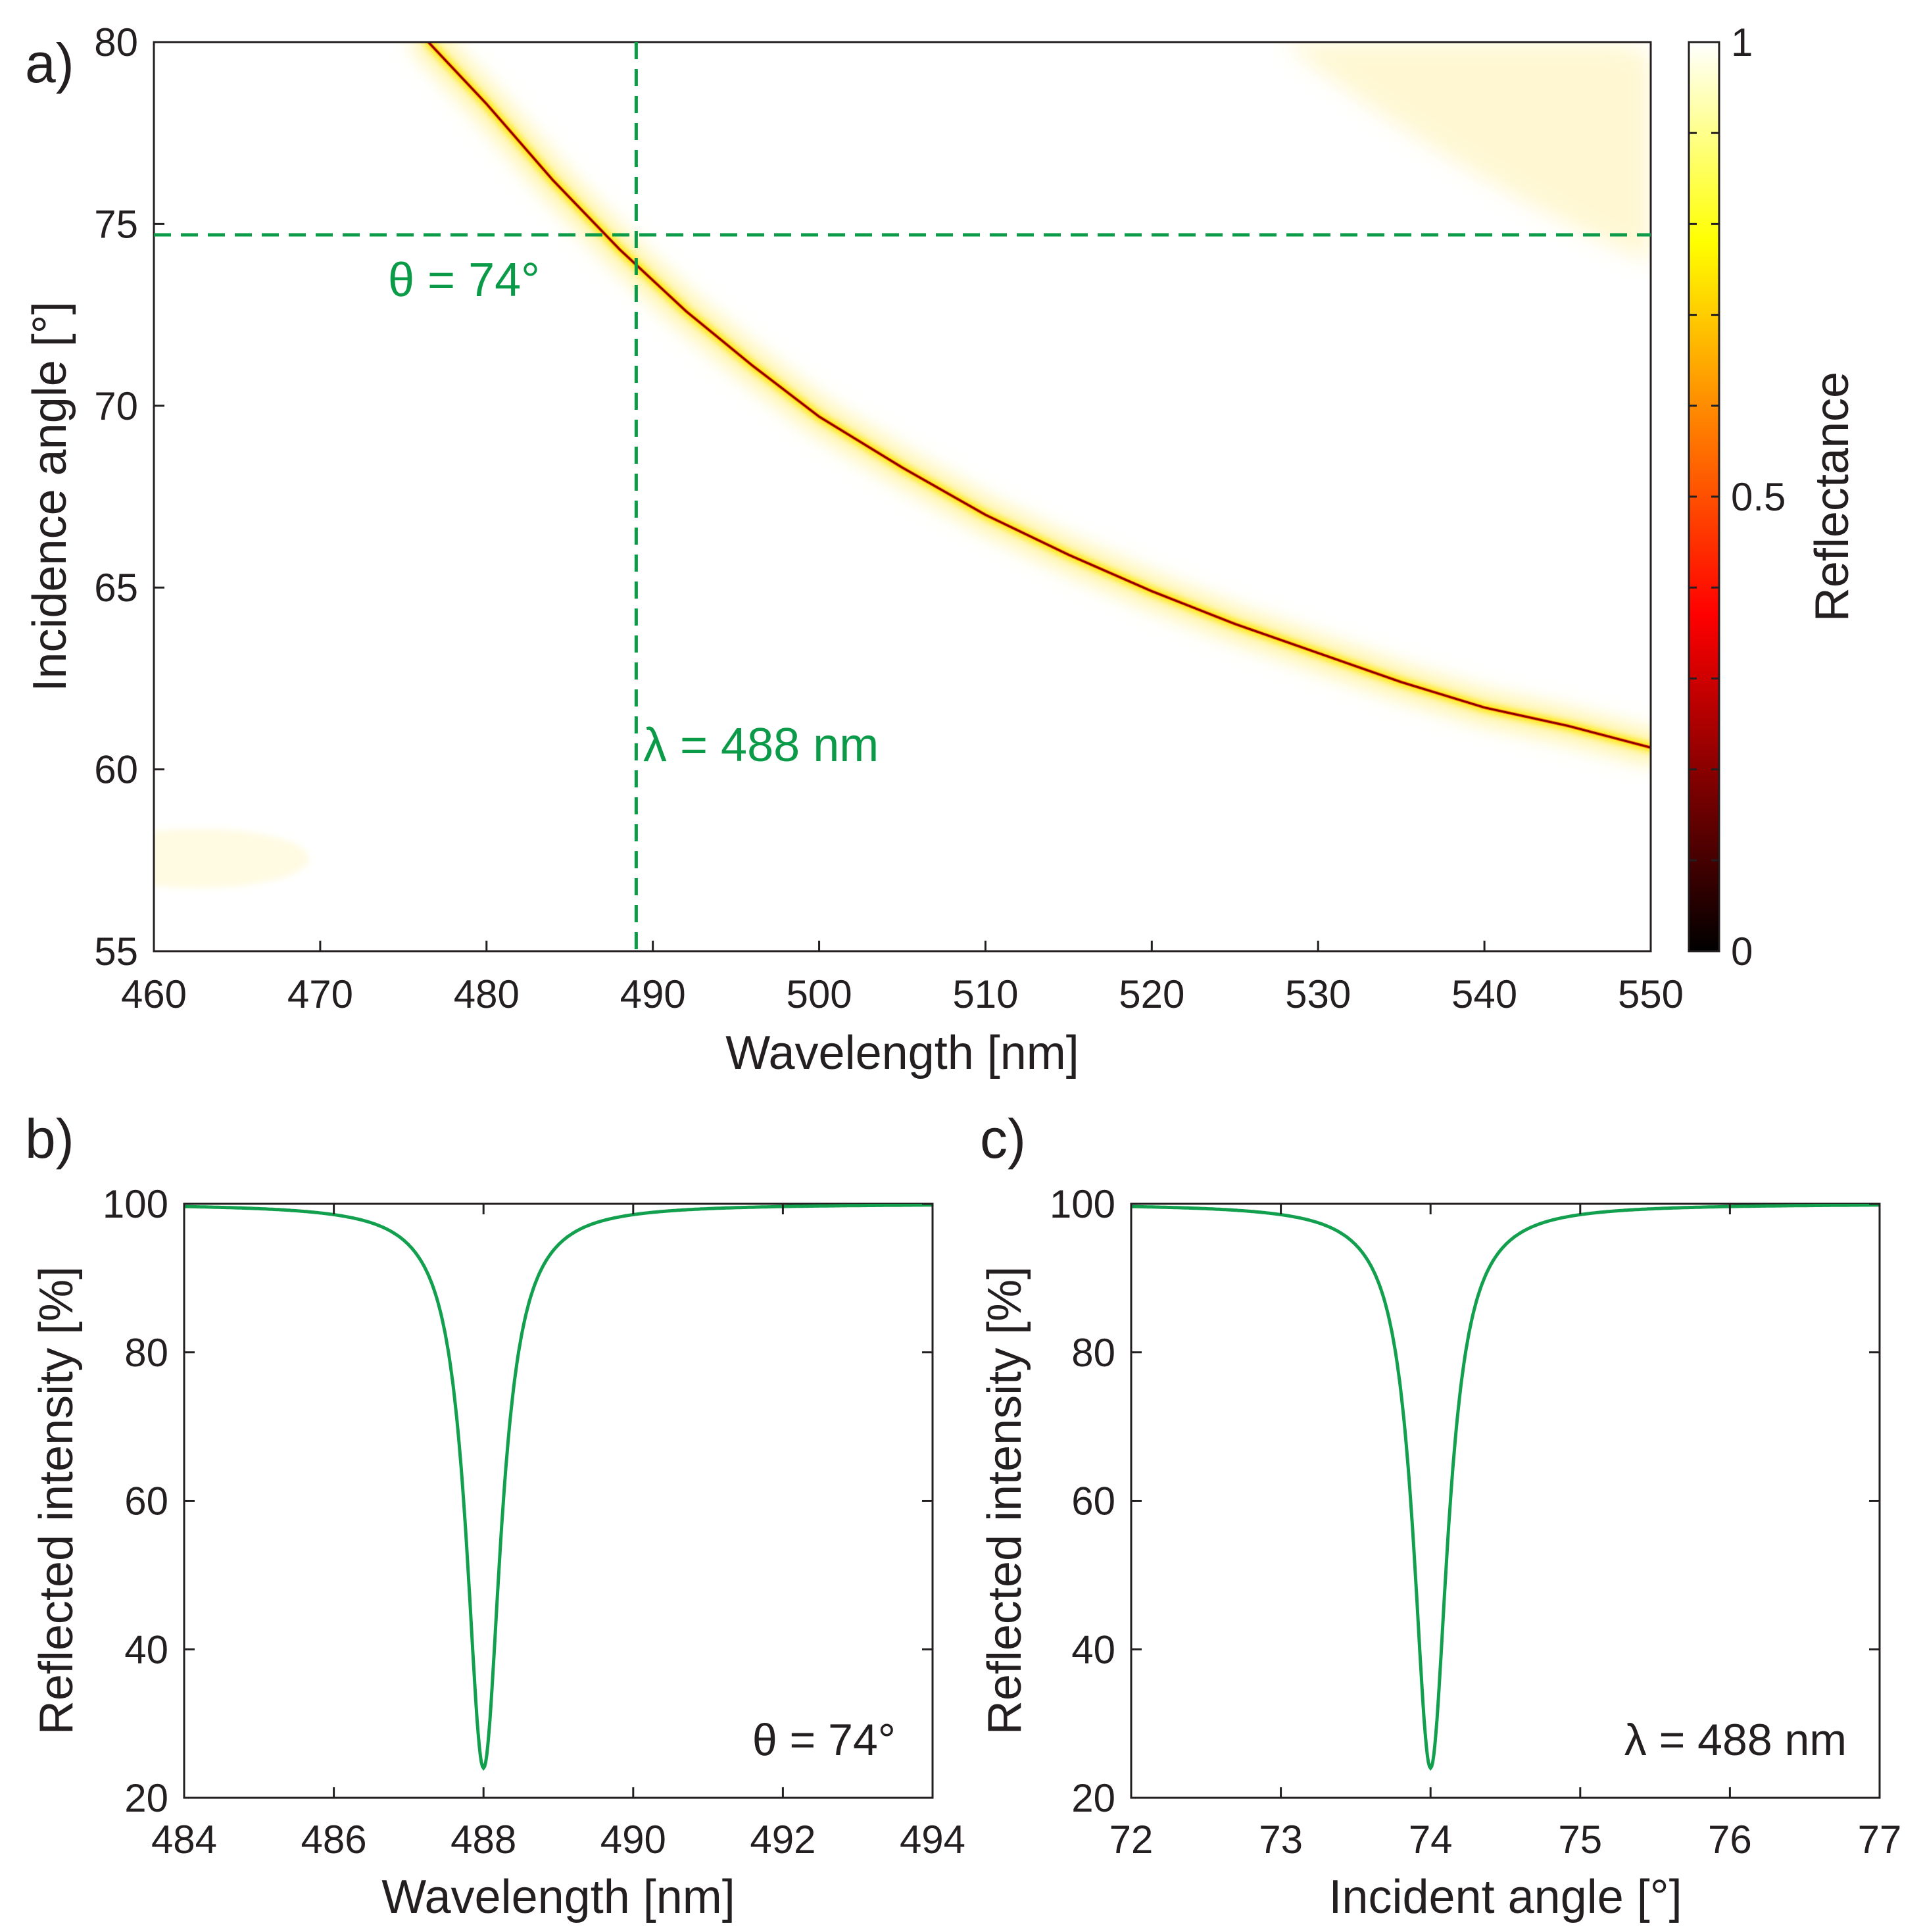  Describe the element at coordinates (116, 588) in the screenshot. I see `y-tick-label-a: 65` at that location.